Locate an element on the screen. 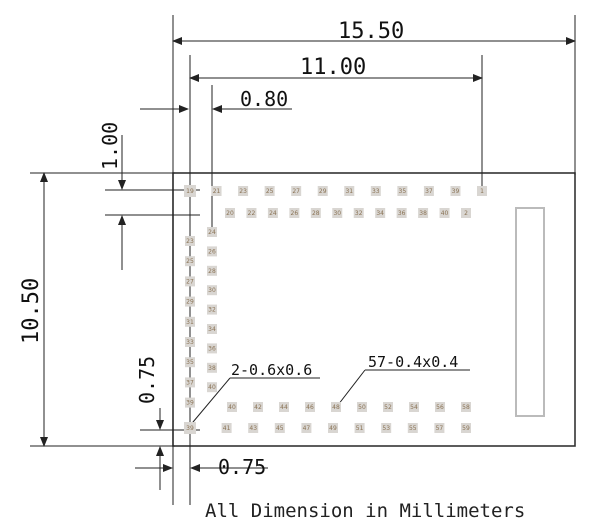  callout-large-pads: 2-0.6x0.6 is located at coordinates (271, 370).